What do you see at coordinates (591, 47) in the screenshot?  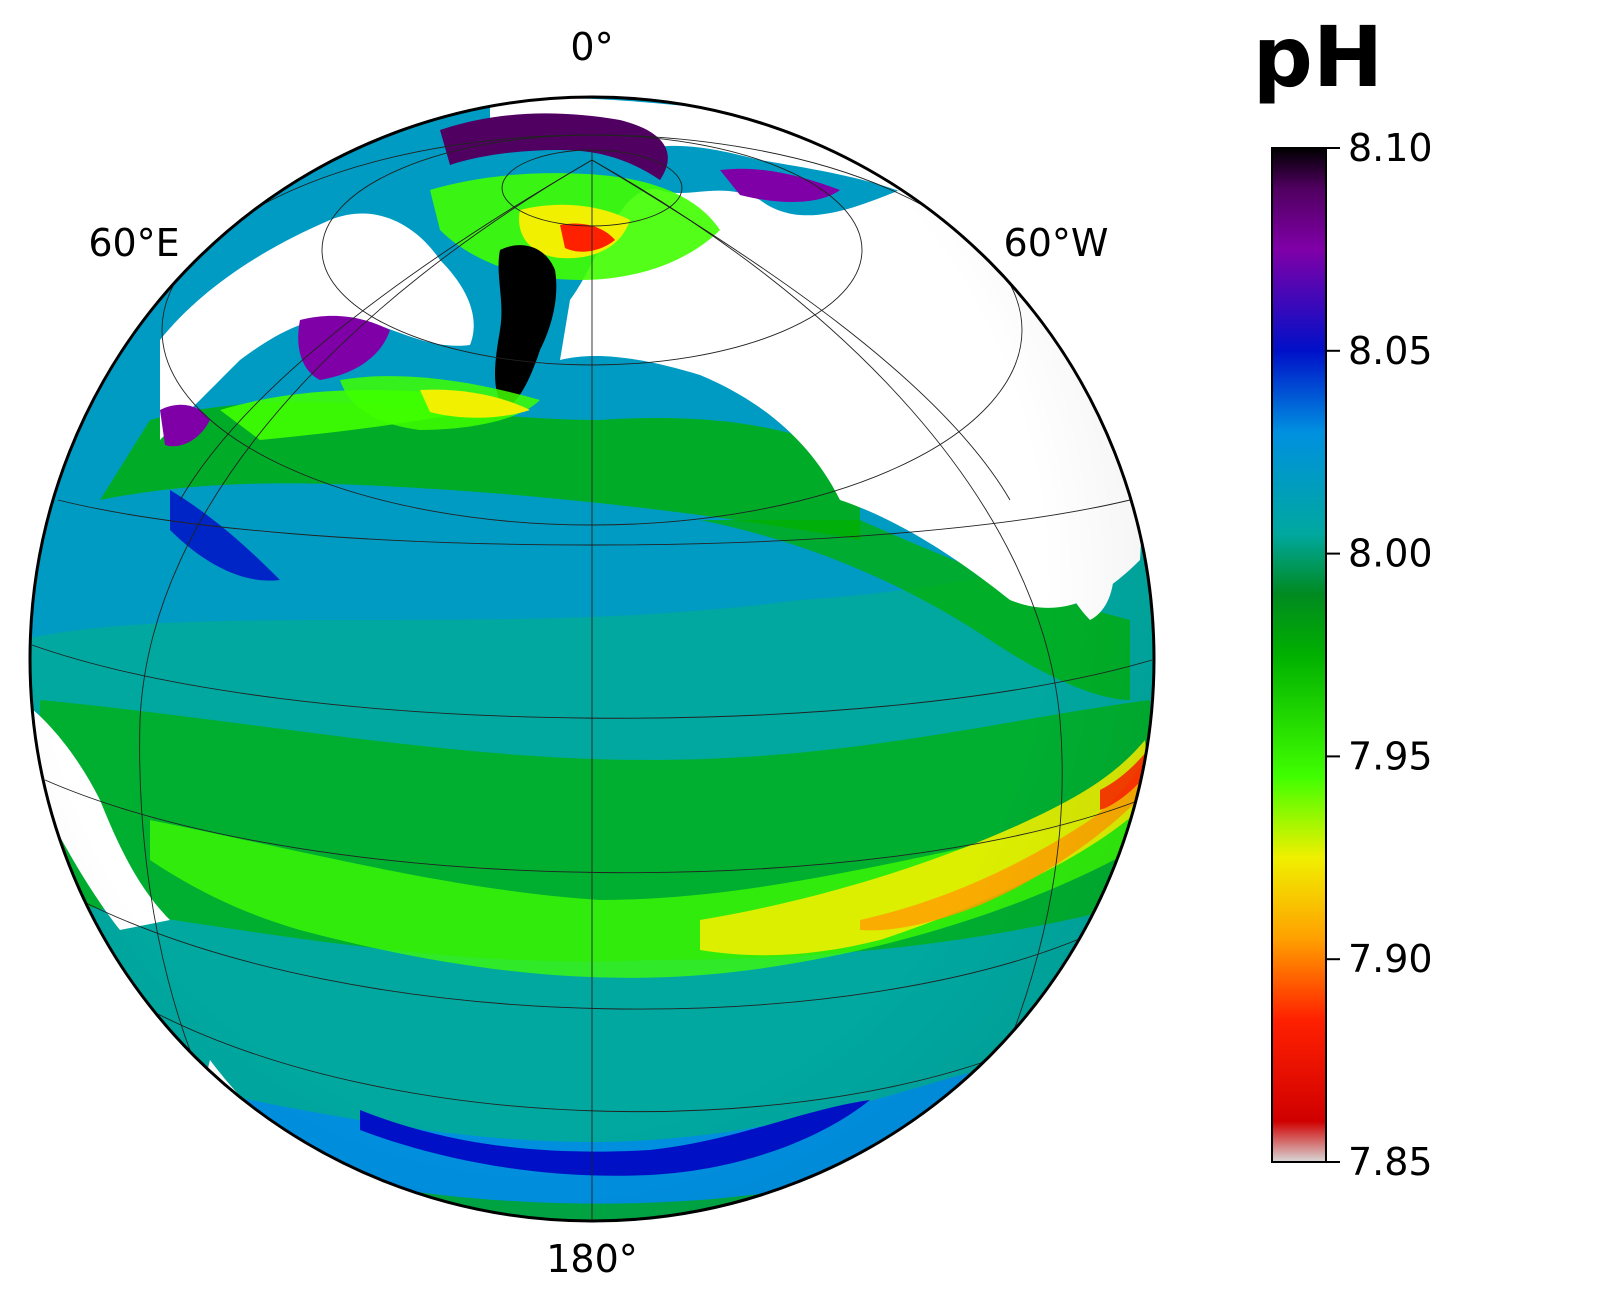 I see `meridian-label-top: 0°` at bounding box center [591, 47].